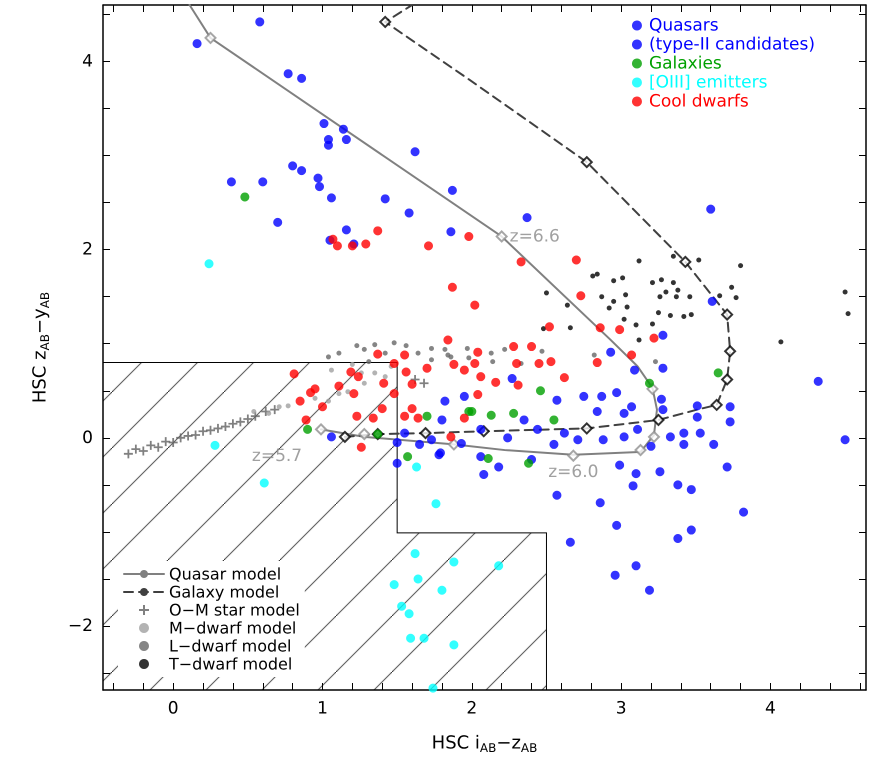  Describe the element at coordinates (322, 708) in the screenshot. I see `x-tick-label: 1` at that location.